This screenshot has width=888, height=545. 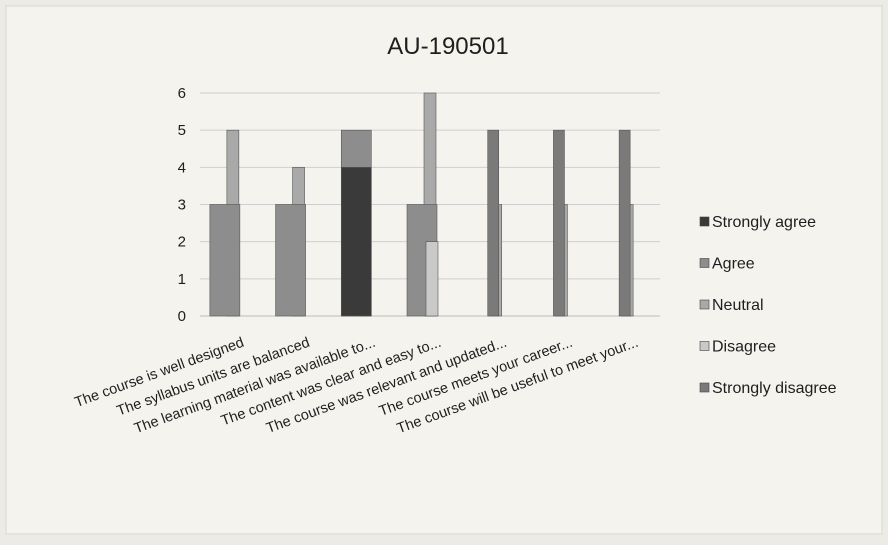 What do you see at coordinates (182, 242) in the screenshot?
I see `y-tick-label: 2` at bounding box center [182, 242].